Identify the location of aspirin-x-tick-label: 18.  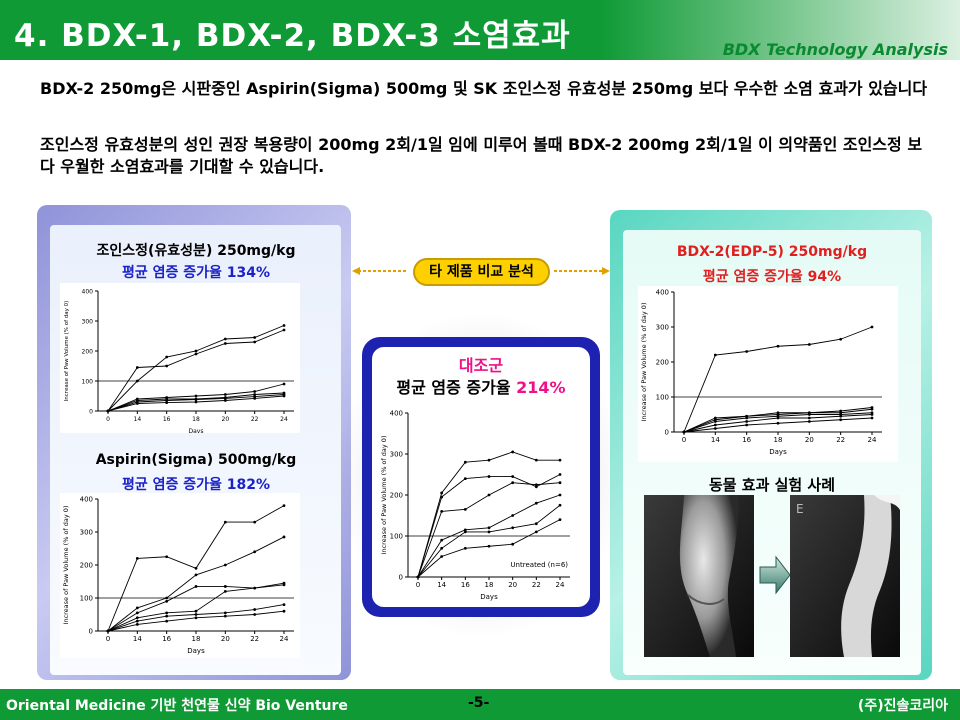
(196, 639).